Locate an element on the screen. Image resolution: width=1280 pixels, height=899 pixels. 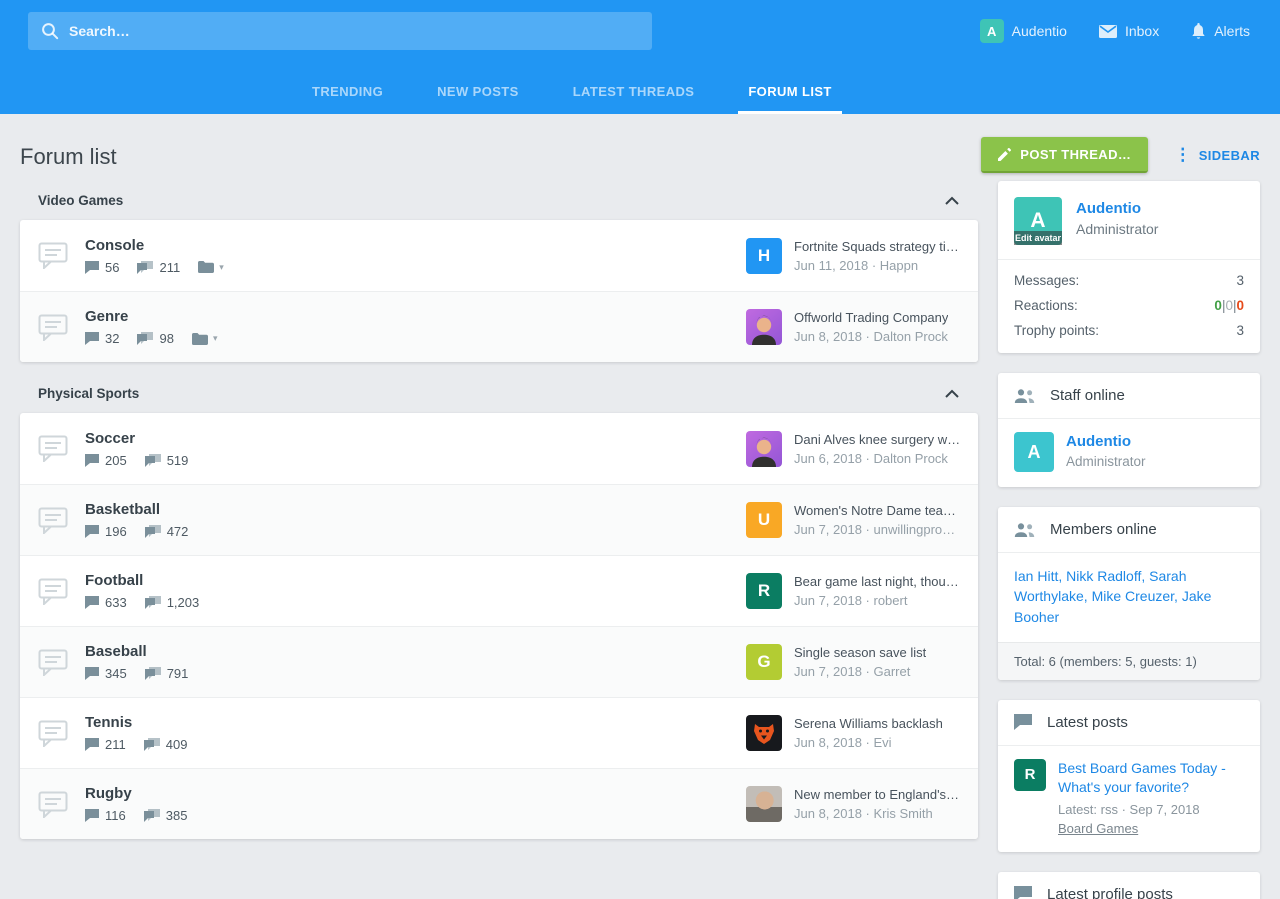
last-post-avatar: H is located at coordinates (764, 255).